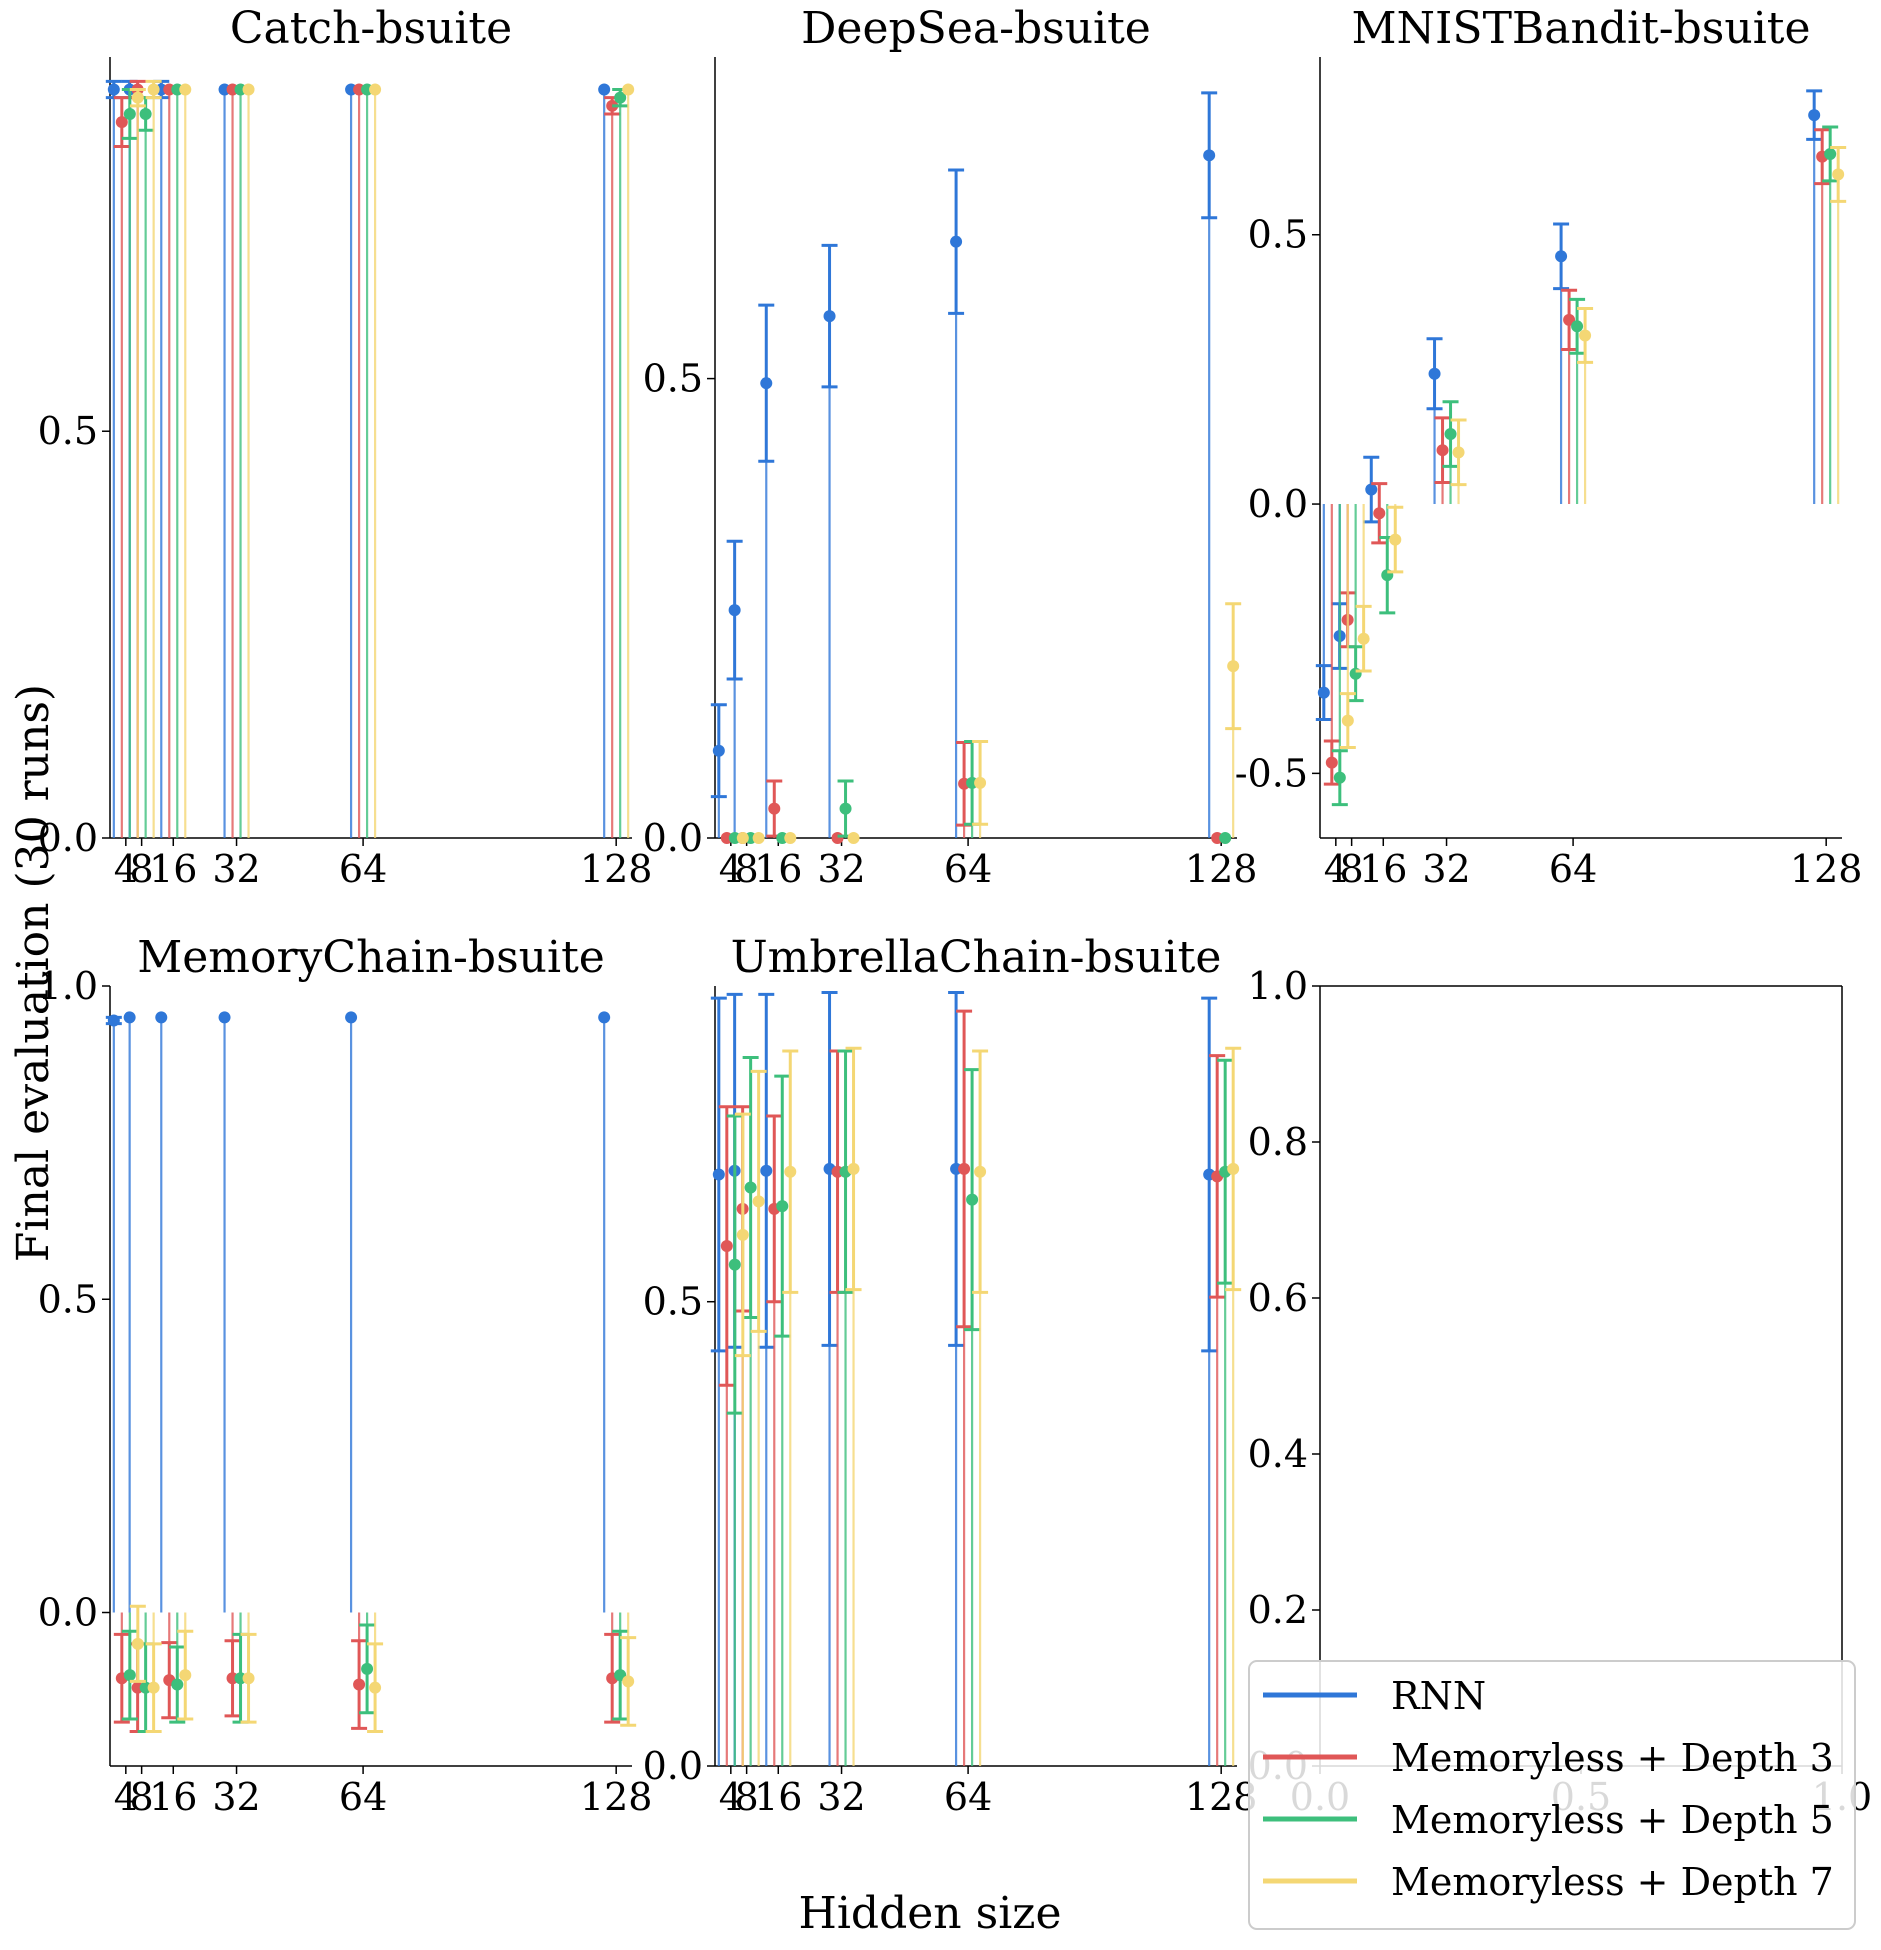  What do you see at coordinates (1278, 1142) in the screenshot?
I see `y-tick-label: 0.8` at bounding box center [1278, 1142].